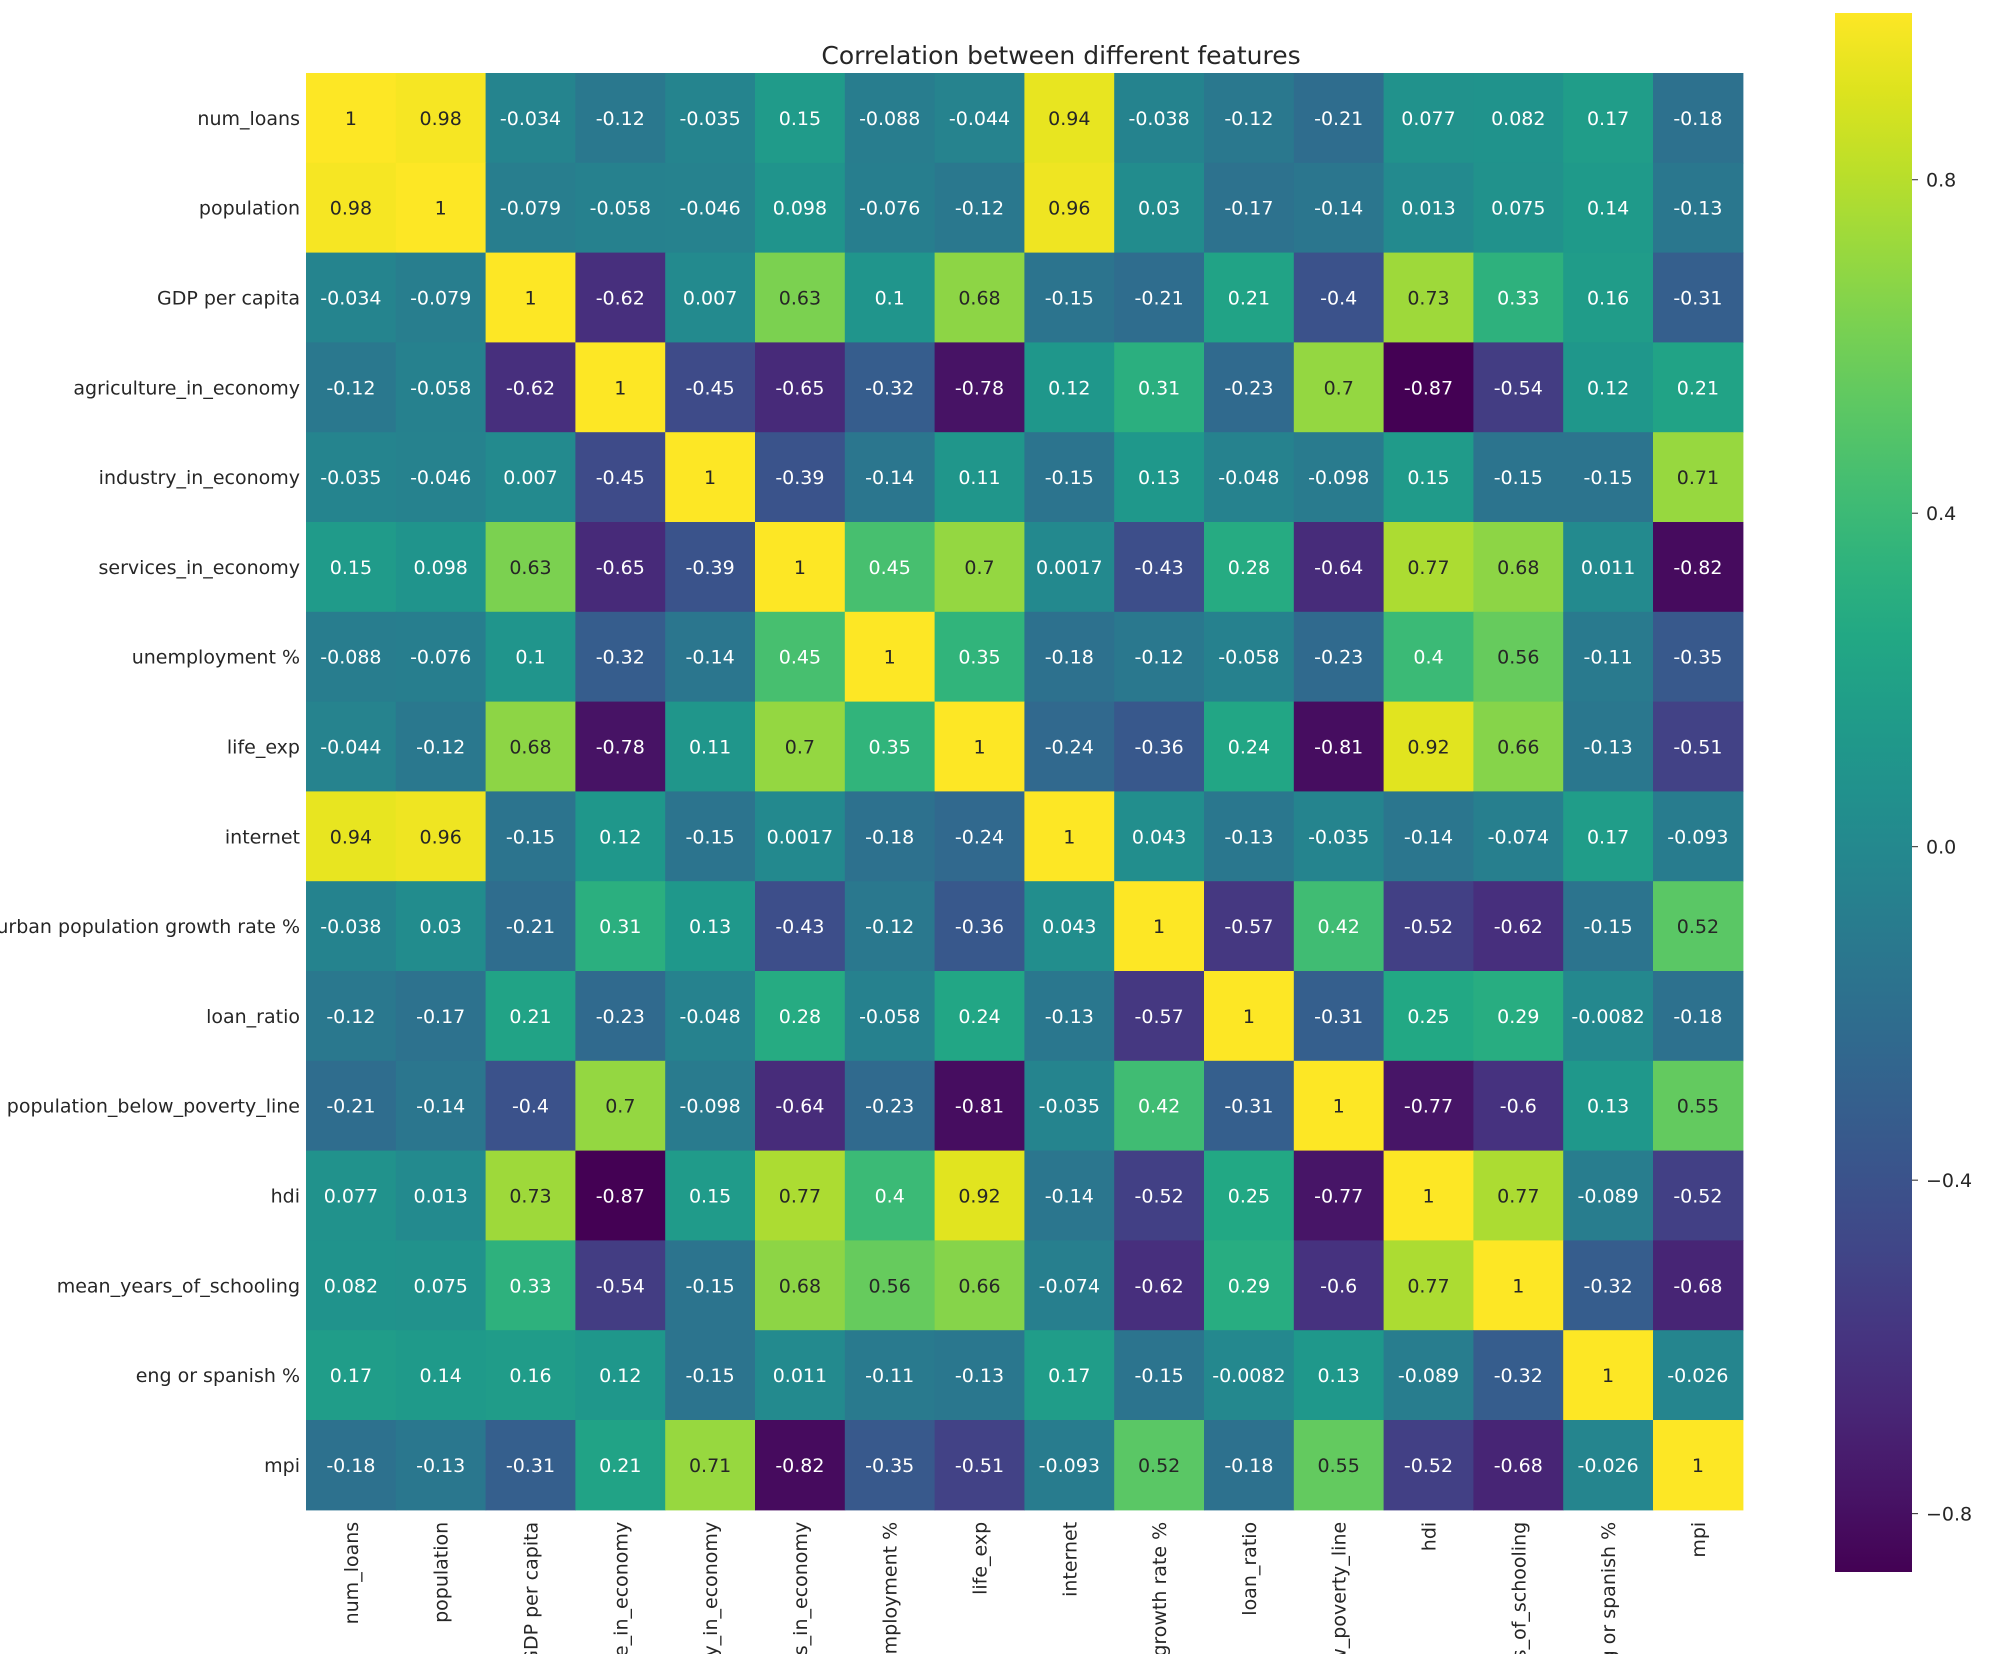  What do you see at coordinates (621, 1588) in the screenshot?
I see `column-label: re_in_economy` at bounding box center [621, 1588].